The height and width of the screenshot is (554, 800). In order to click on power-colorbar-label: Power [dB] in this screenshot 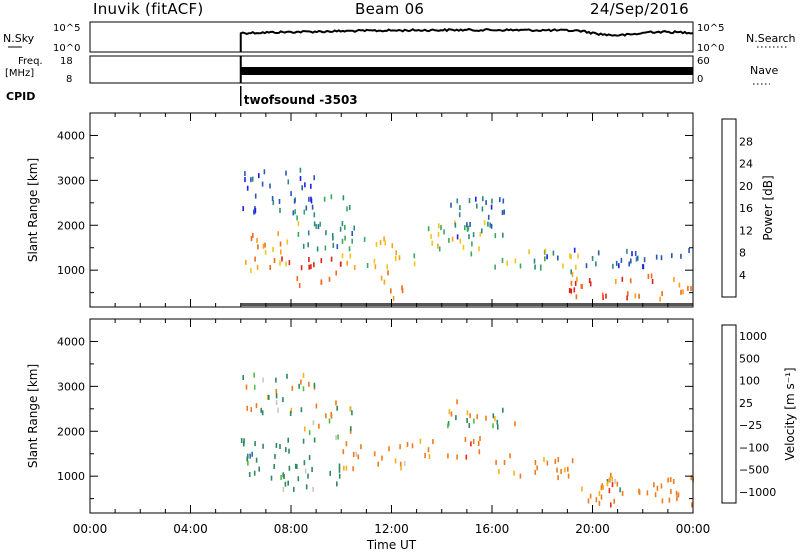, I will do `click(768, 207)`.